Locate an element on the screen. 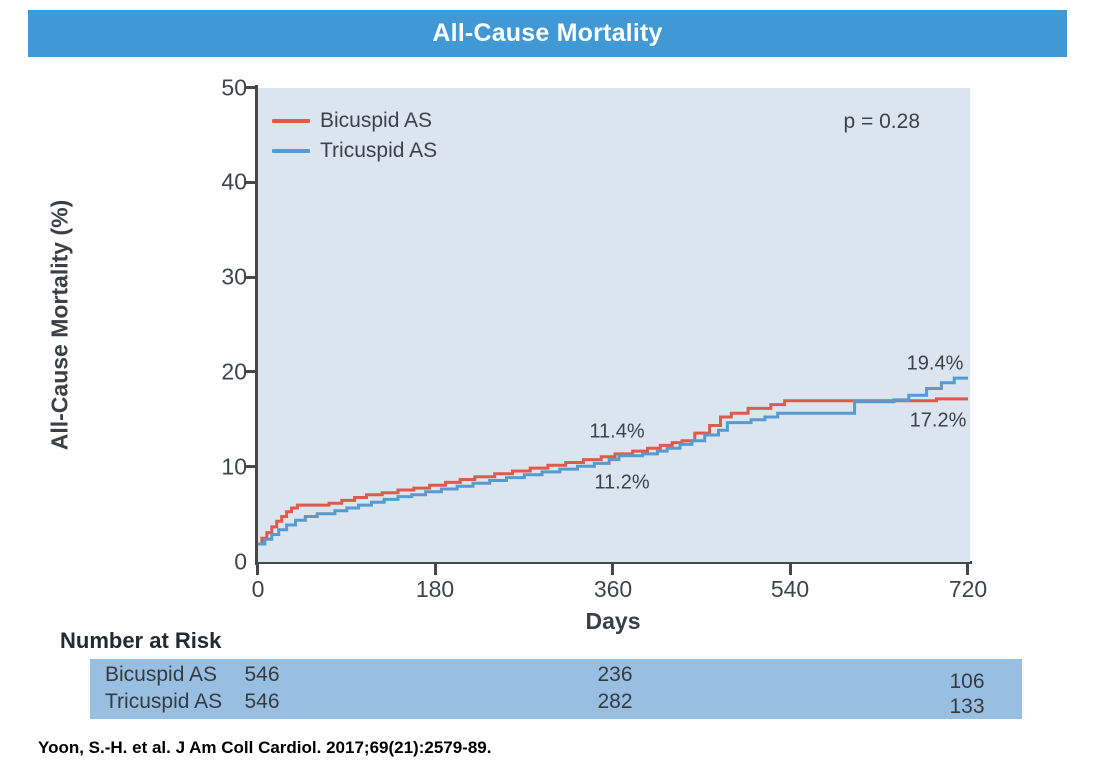  figure-title: All-Cause Mortality is located at coordinates (547, 33).